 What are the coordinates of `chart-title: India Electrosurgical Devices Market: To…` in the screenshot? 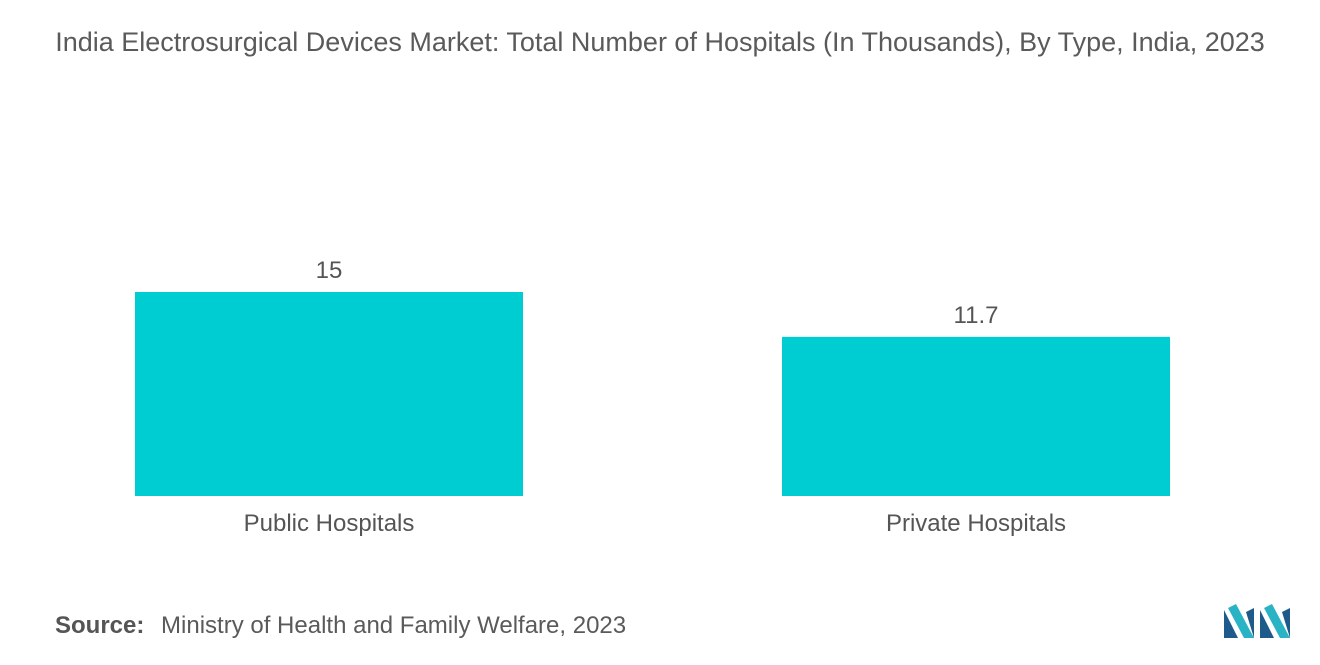 It's located at (660, 42).